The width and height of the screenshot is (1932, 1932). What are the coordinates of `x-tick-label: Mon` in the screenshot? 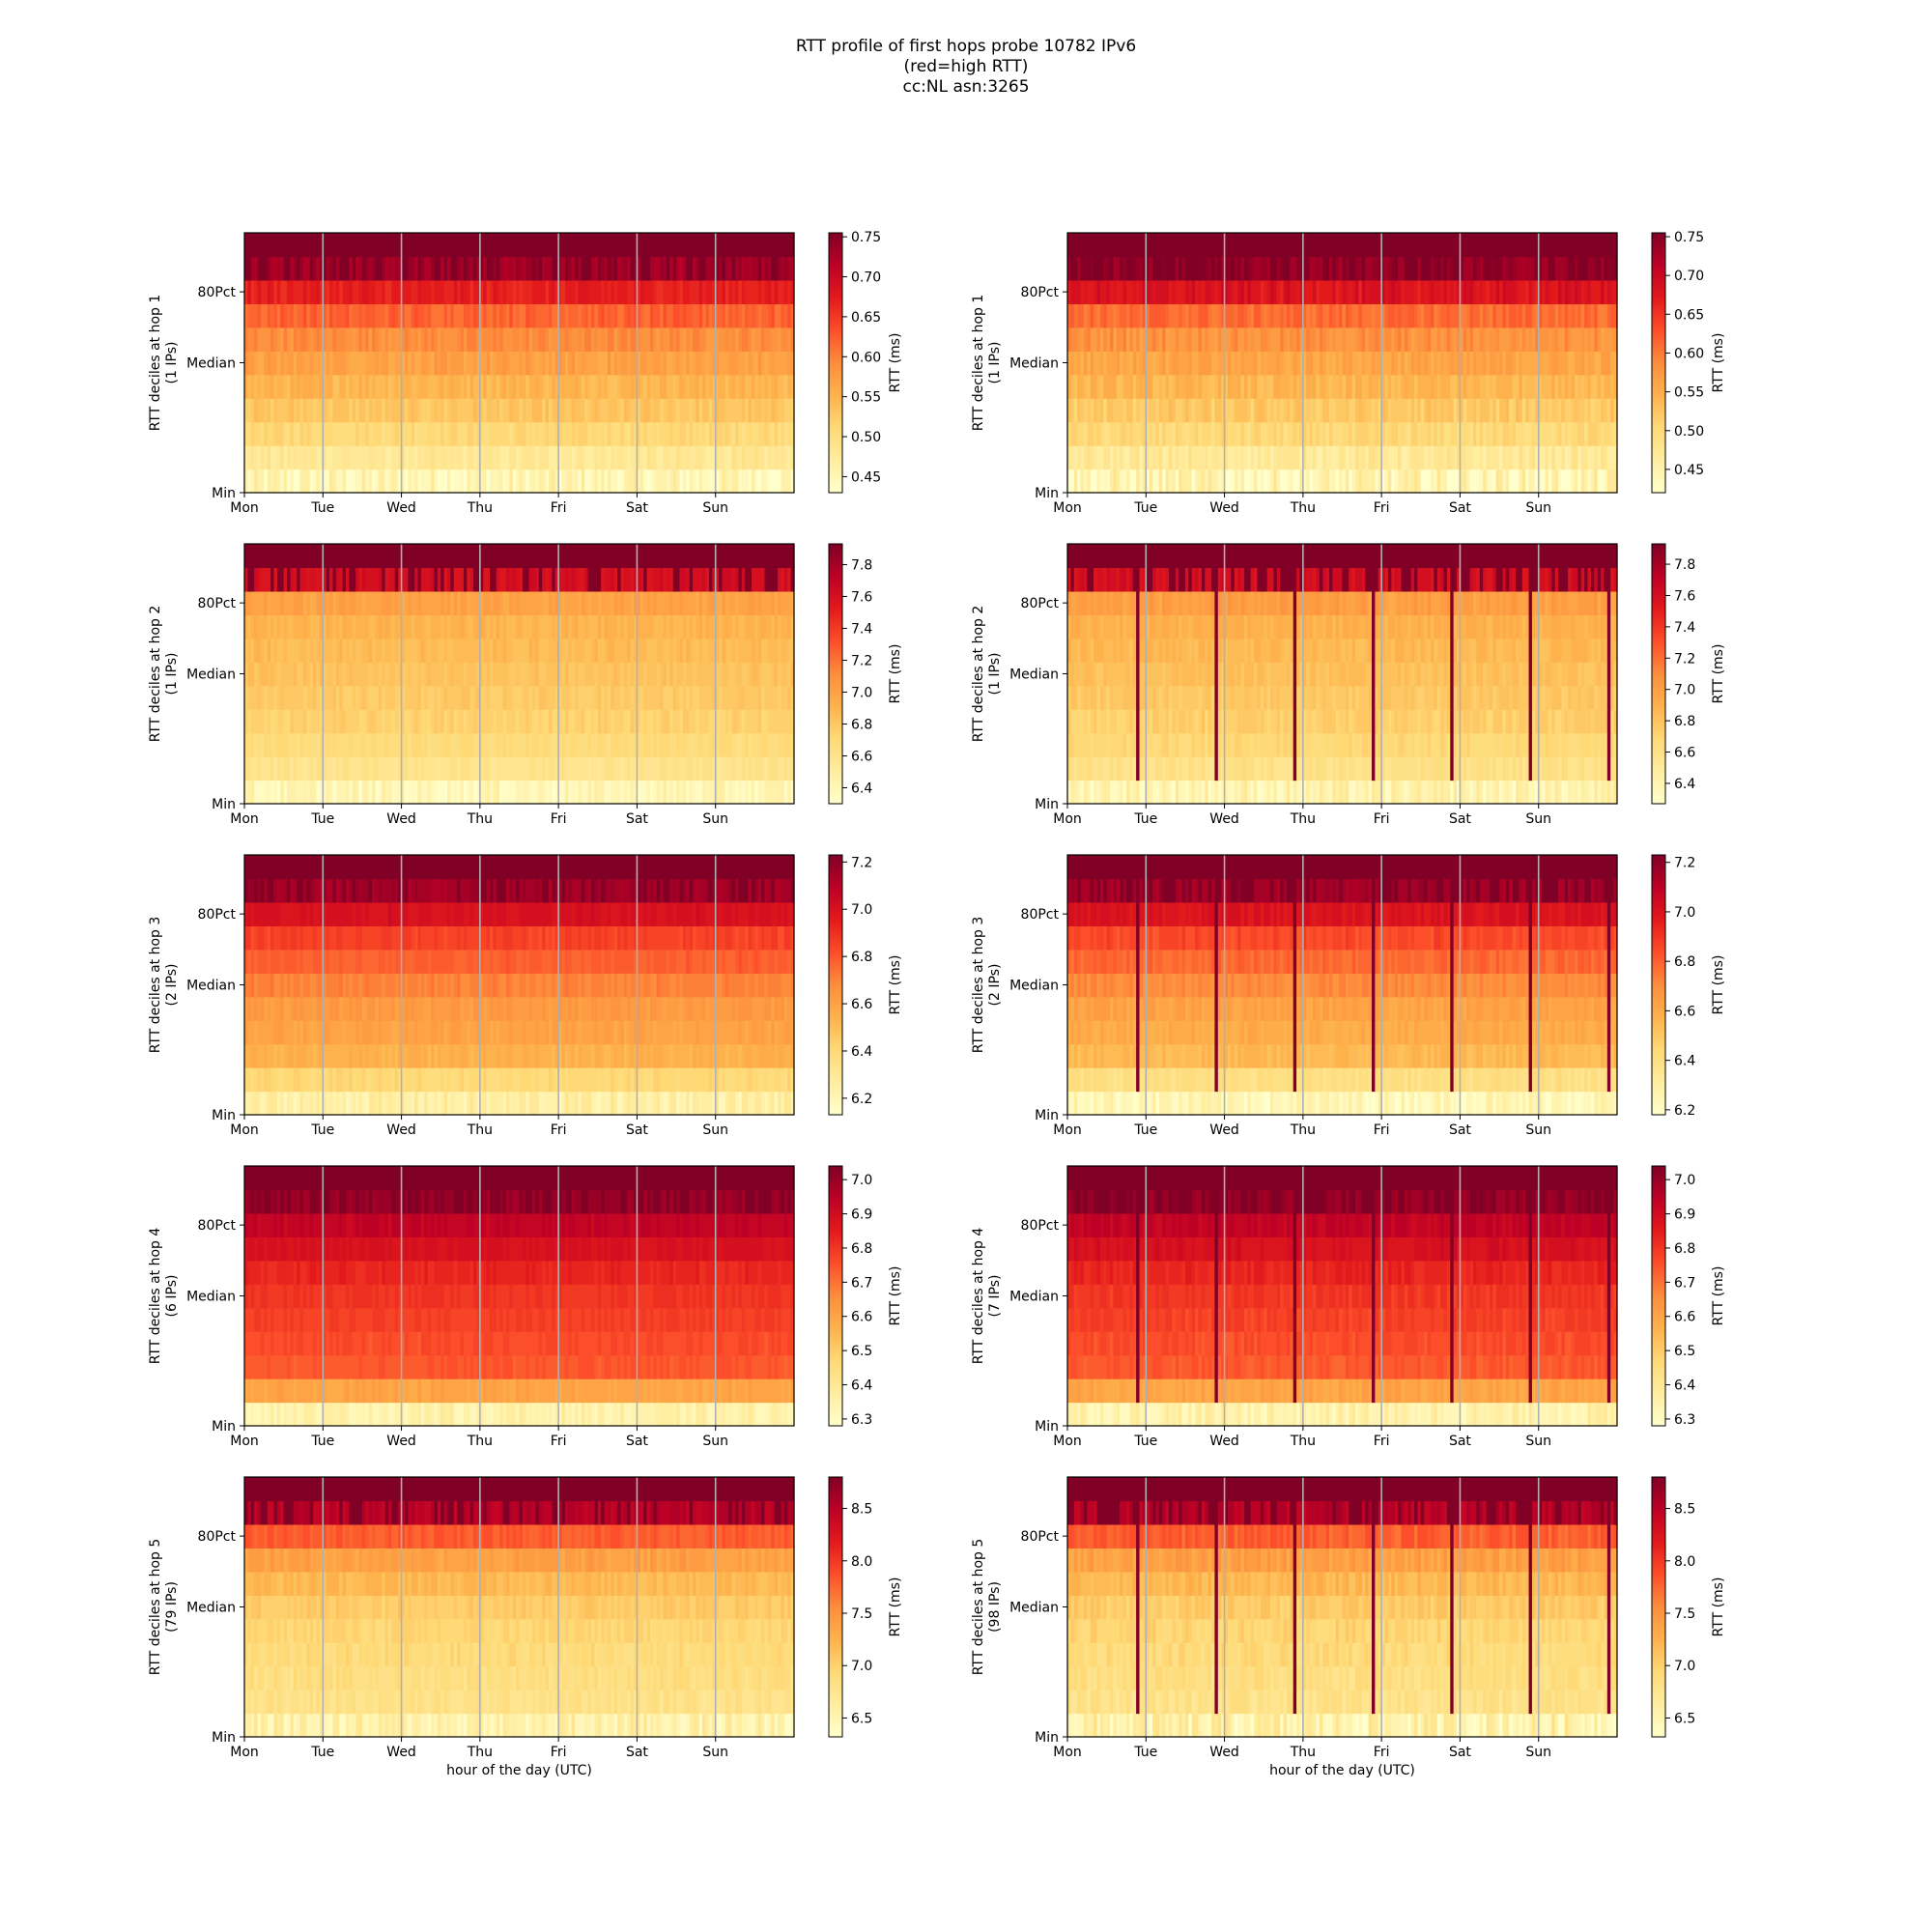 It's located at (244, 508).